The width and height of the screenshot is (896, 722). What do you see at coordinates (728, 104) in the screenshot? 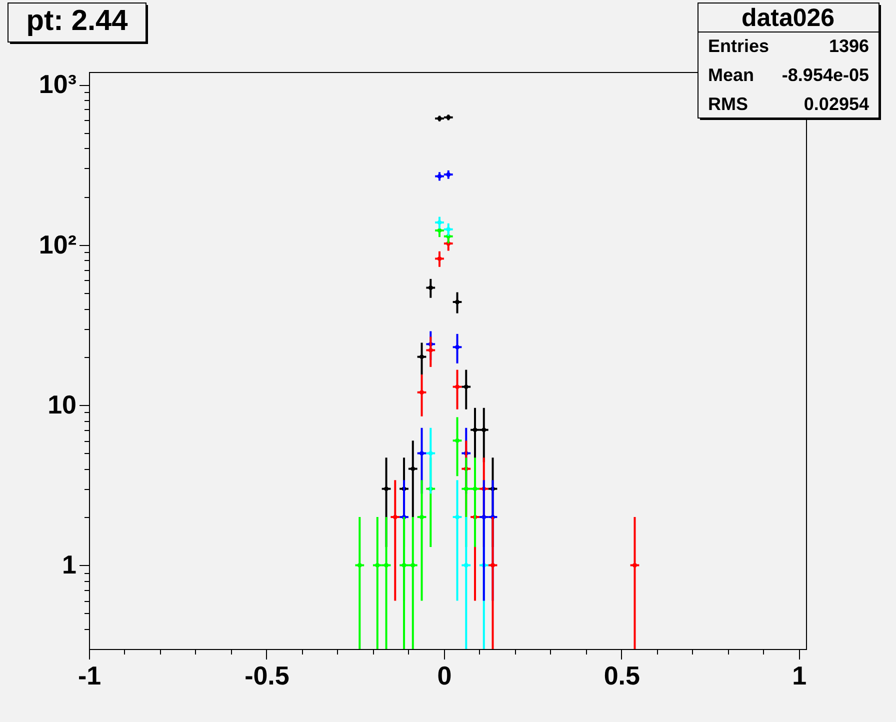
I see `annotation: RMS` at bounding box center [728, 104].